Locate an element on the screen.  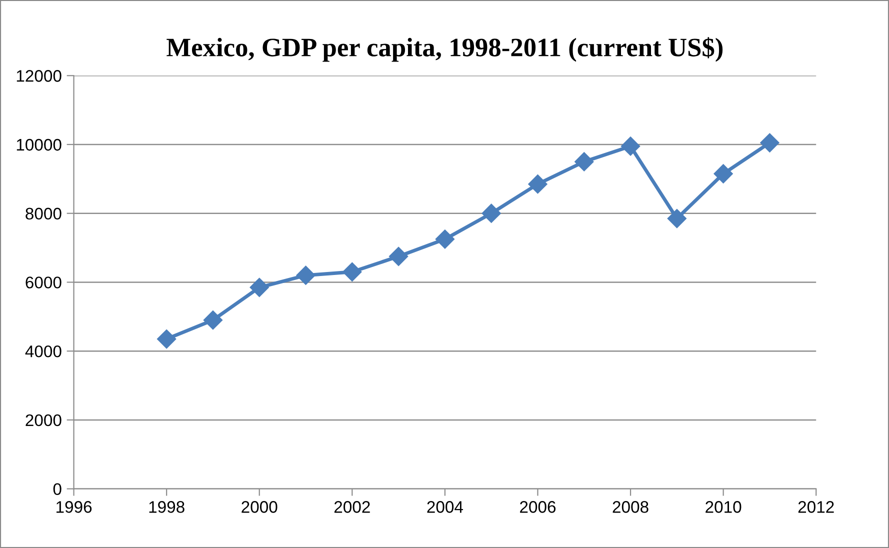
x-tick-label: 2008 is located at coordinates (630, 507).